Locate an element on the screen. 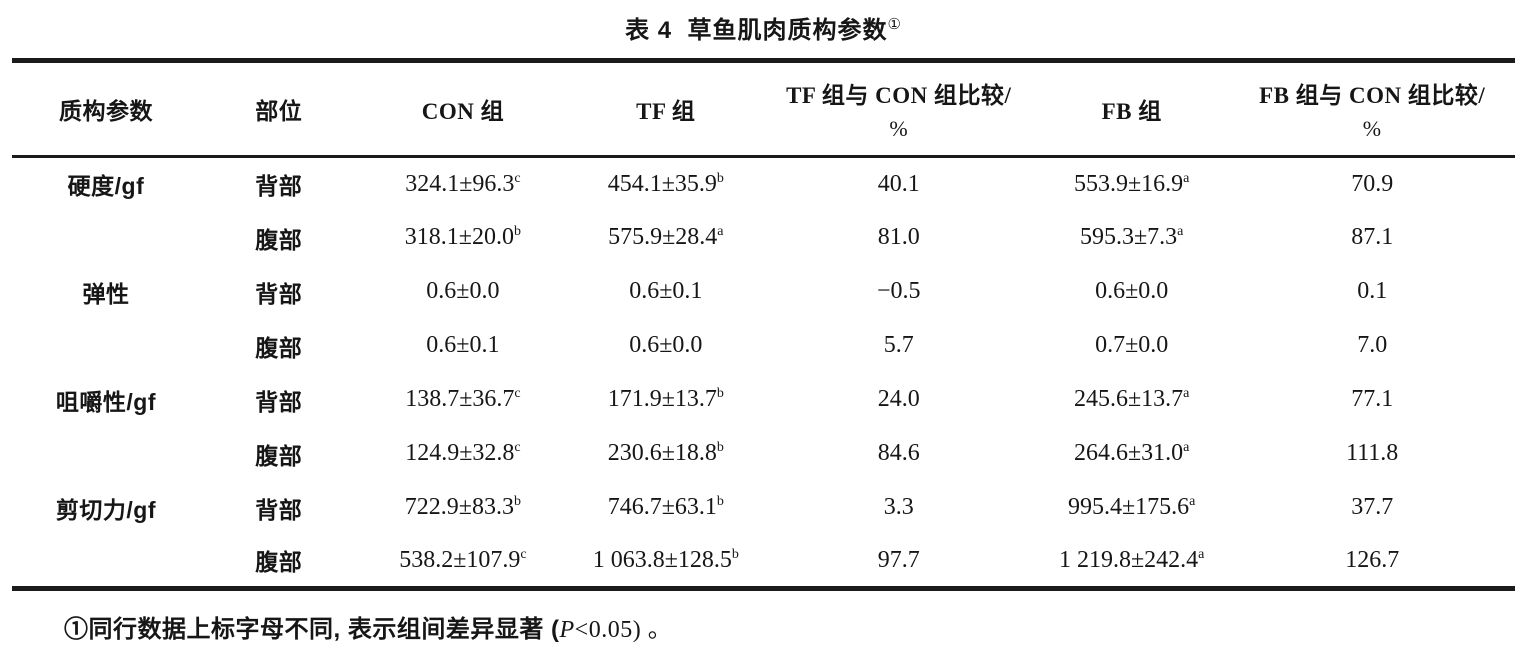 The height and width of the screenshot is (664, 1527). fb-value-cell: 245.6±13.7a is located at coordinates (1131, 399).